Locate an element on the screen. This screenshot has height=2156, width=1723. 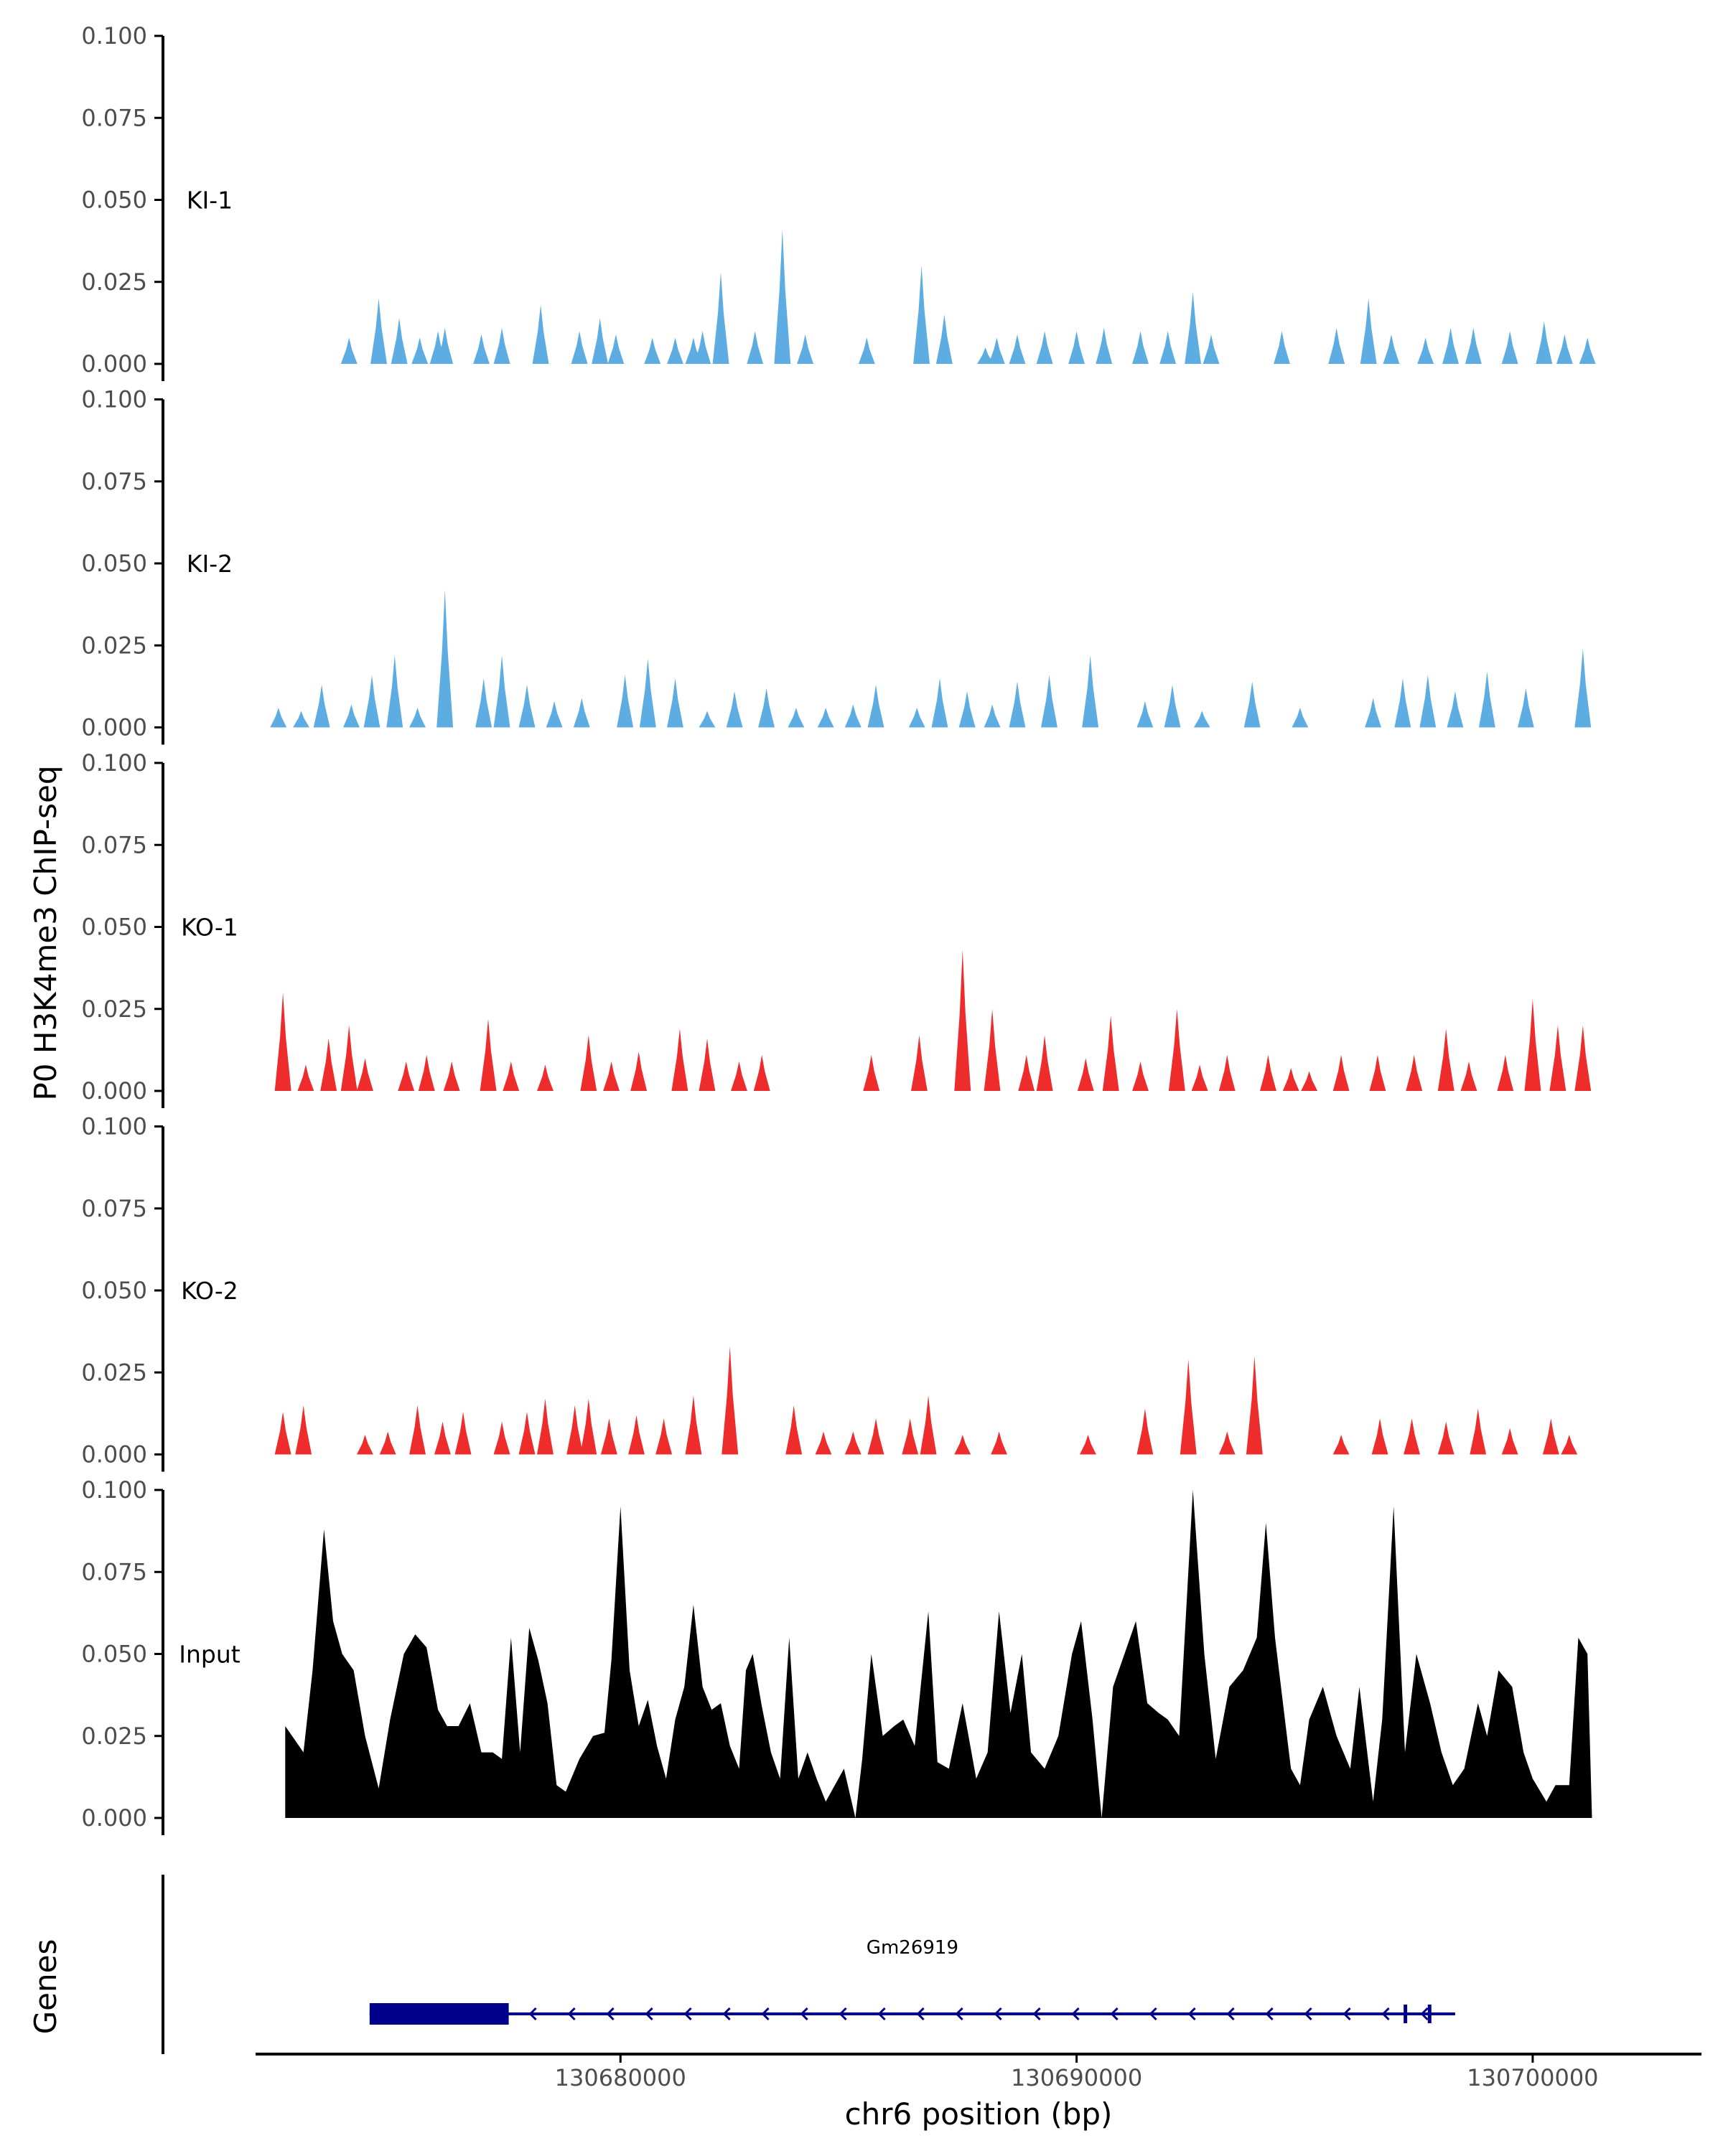
gene-name-label: Gm26919 is located at coordinates (912, 1948).